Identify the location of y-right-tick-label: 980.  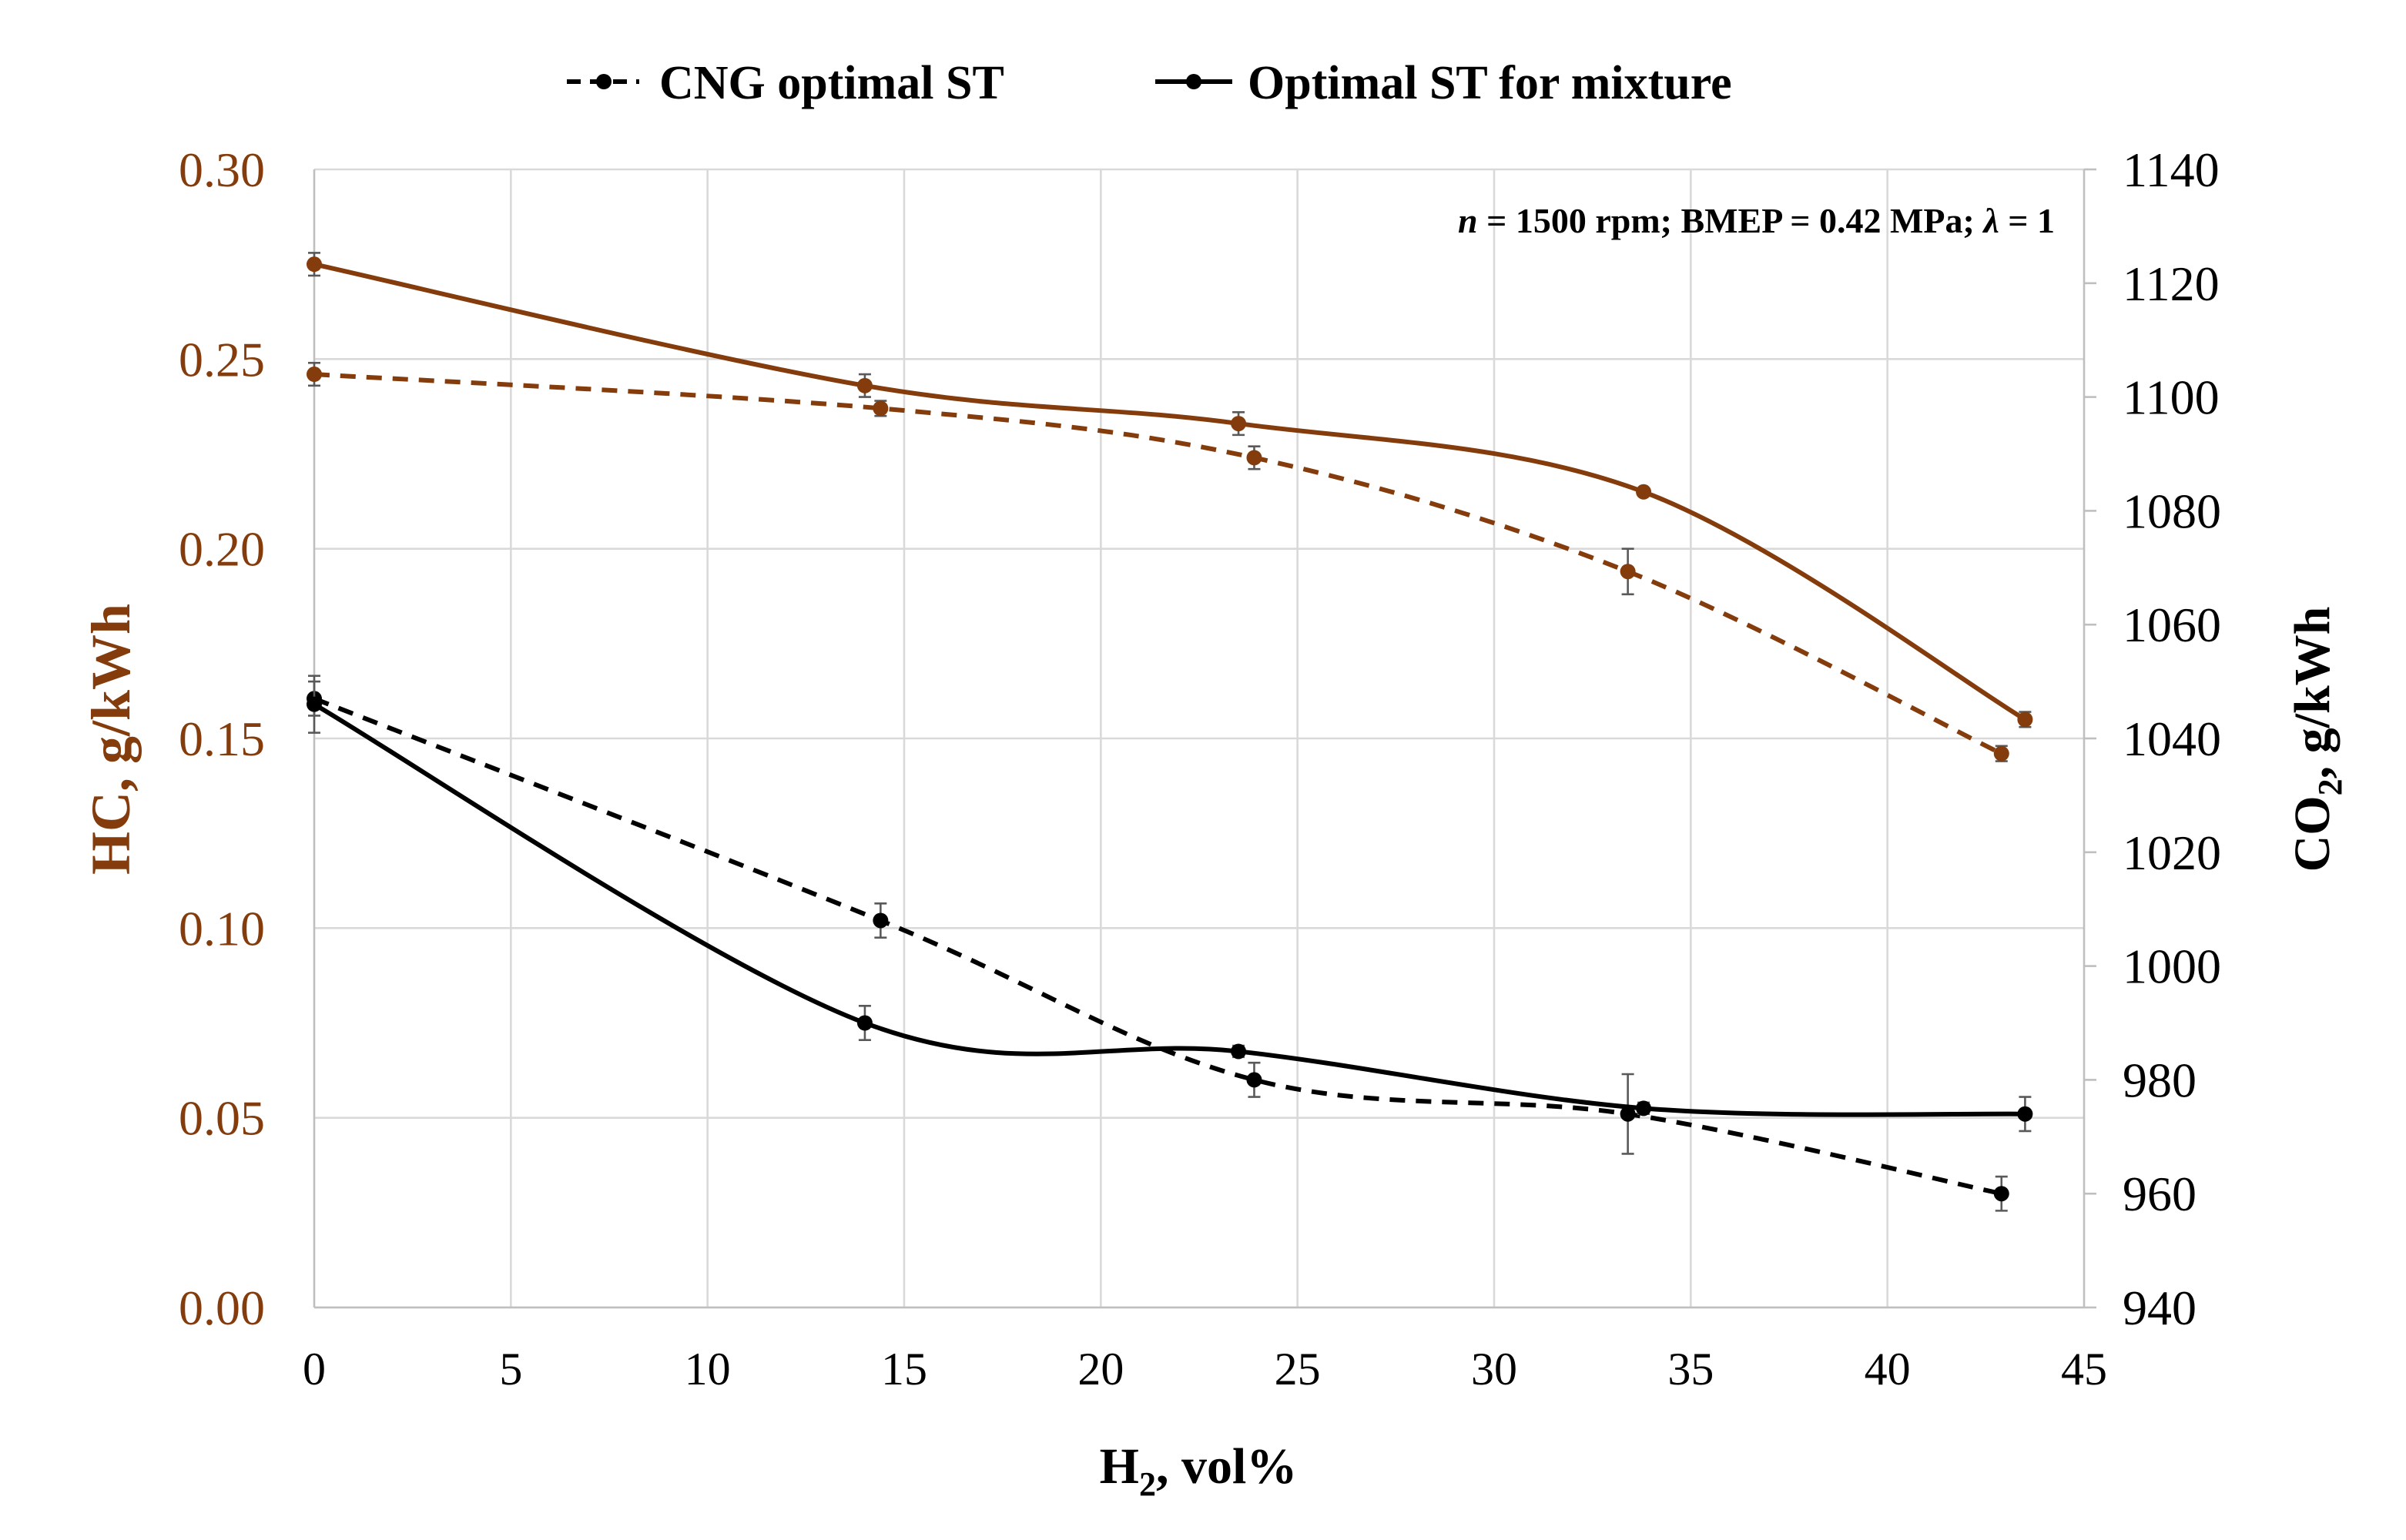
(2160, 1080).